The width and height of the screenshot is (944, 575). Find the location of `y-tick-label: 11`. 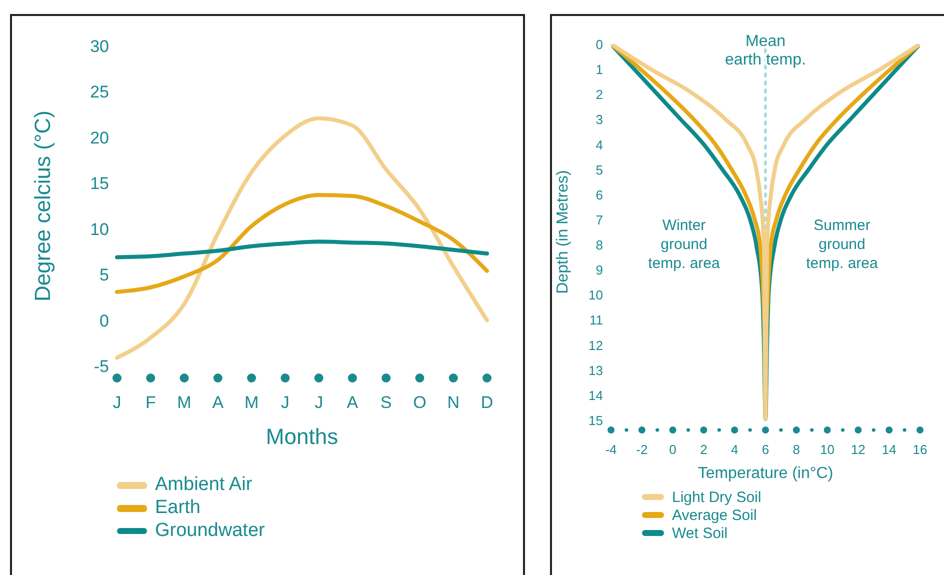

y-tick-label: 11 is located at coordinates (596, 320).